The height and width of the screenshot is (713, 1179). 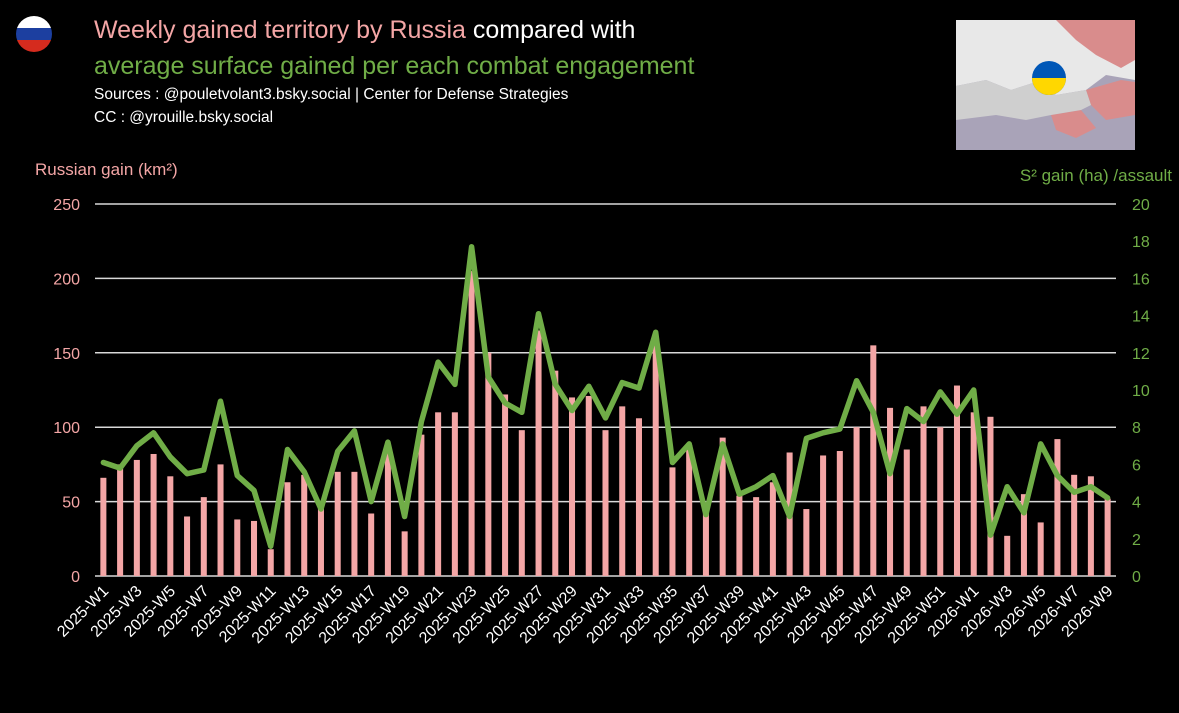 I want to click on cc-text: CC : @yrouille.bsky.social, so click(x=184, y=117).